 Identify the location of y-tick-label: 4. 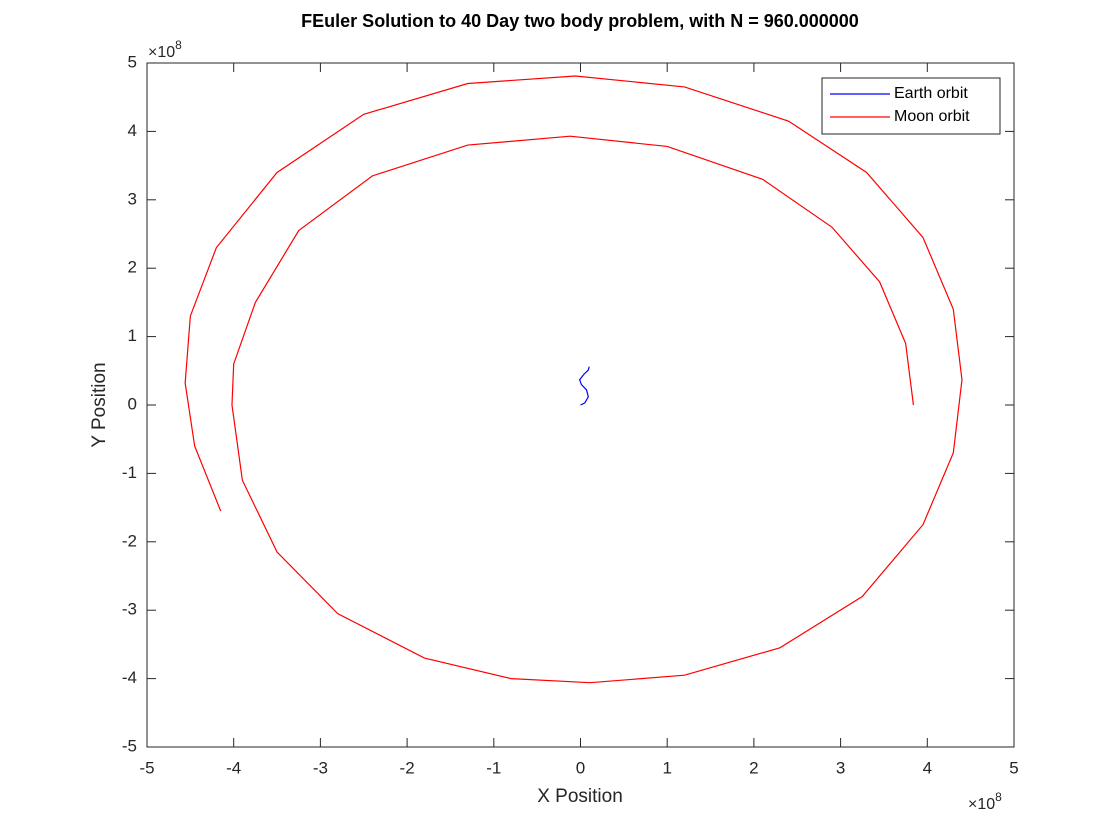
(132, 130).